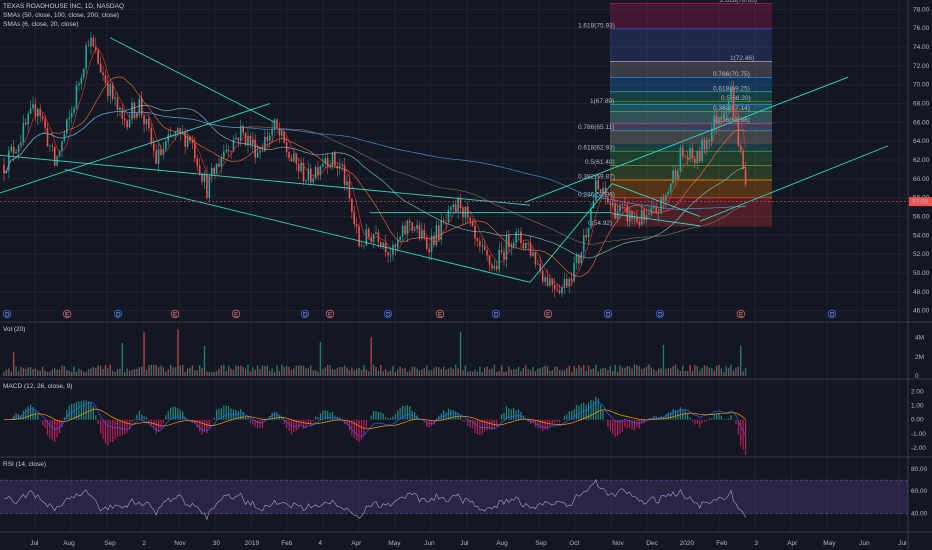  Describe the element at coordinates (596, 127) in the screenshot. I see `fib-label: 0.786(65.11)` at that location.